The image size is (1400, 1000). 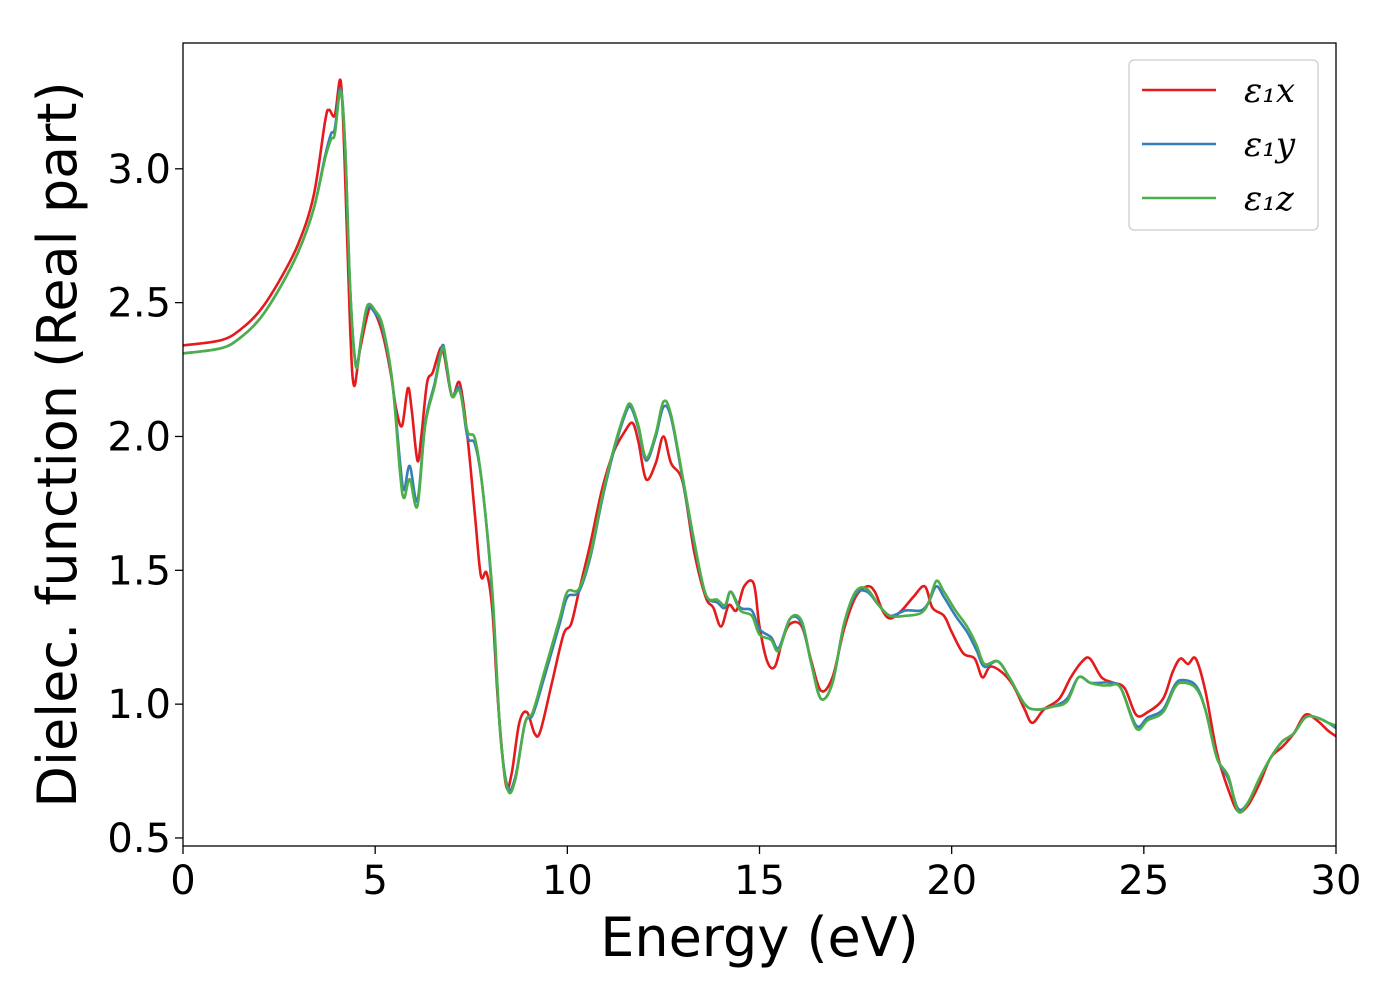 I want to click on y-tick-label: 0.5, so click(x=139, y=839).